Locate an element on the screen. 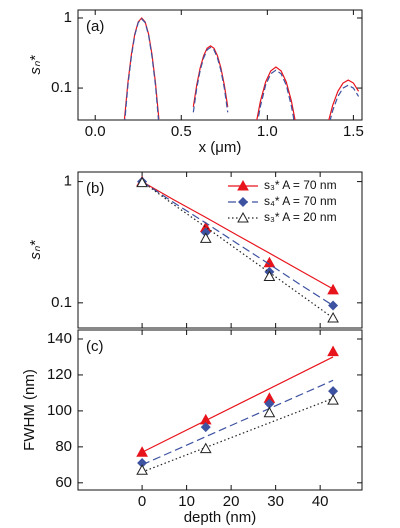 This screenshot has width=400, height=528. y-tick-label: 140 is located at coordinates (59, 338).